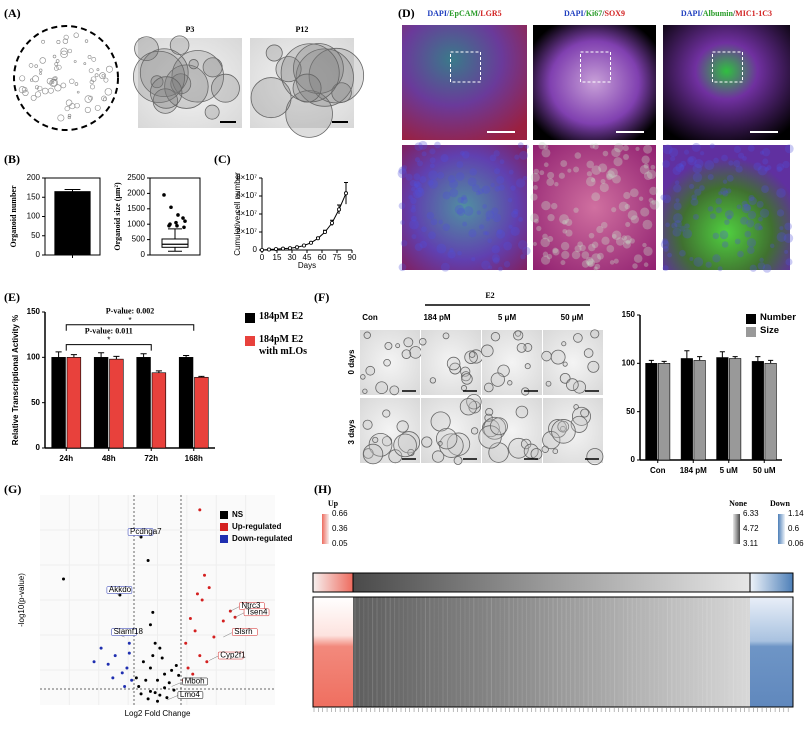 Image resolution: width=805 pixels, height=740 pixels. I want to click on x-tick-label: 0, so click(262, 257).